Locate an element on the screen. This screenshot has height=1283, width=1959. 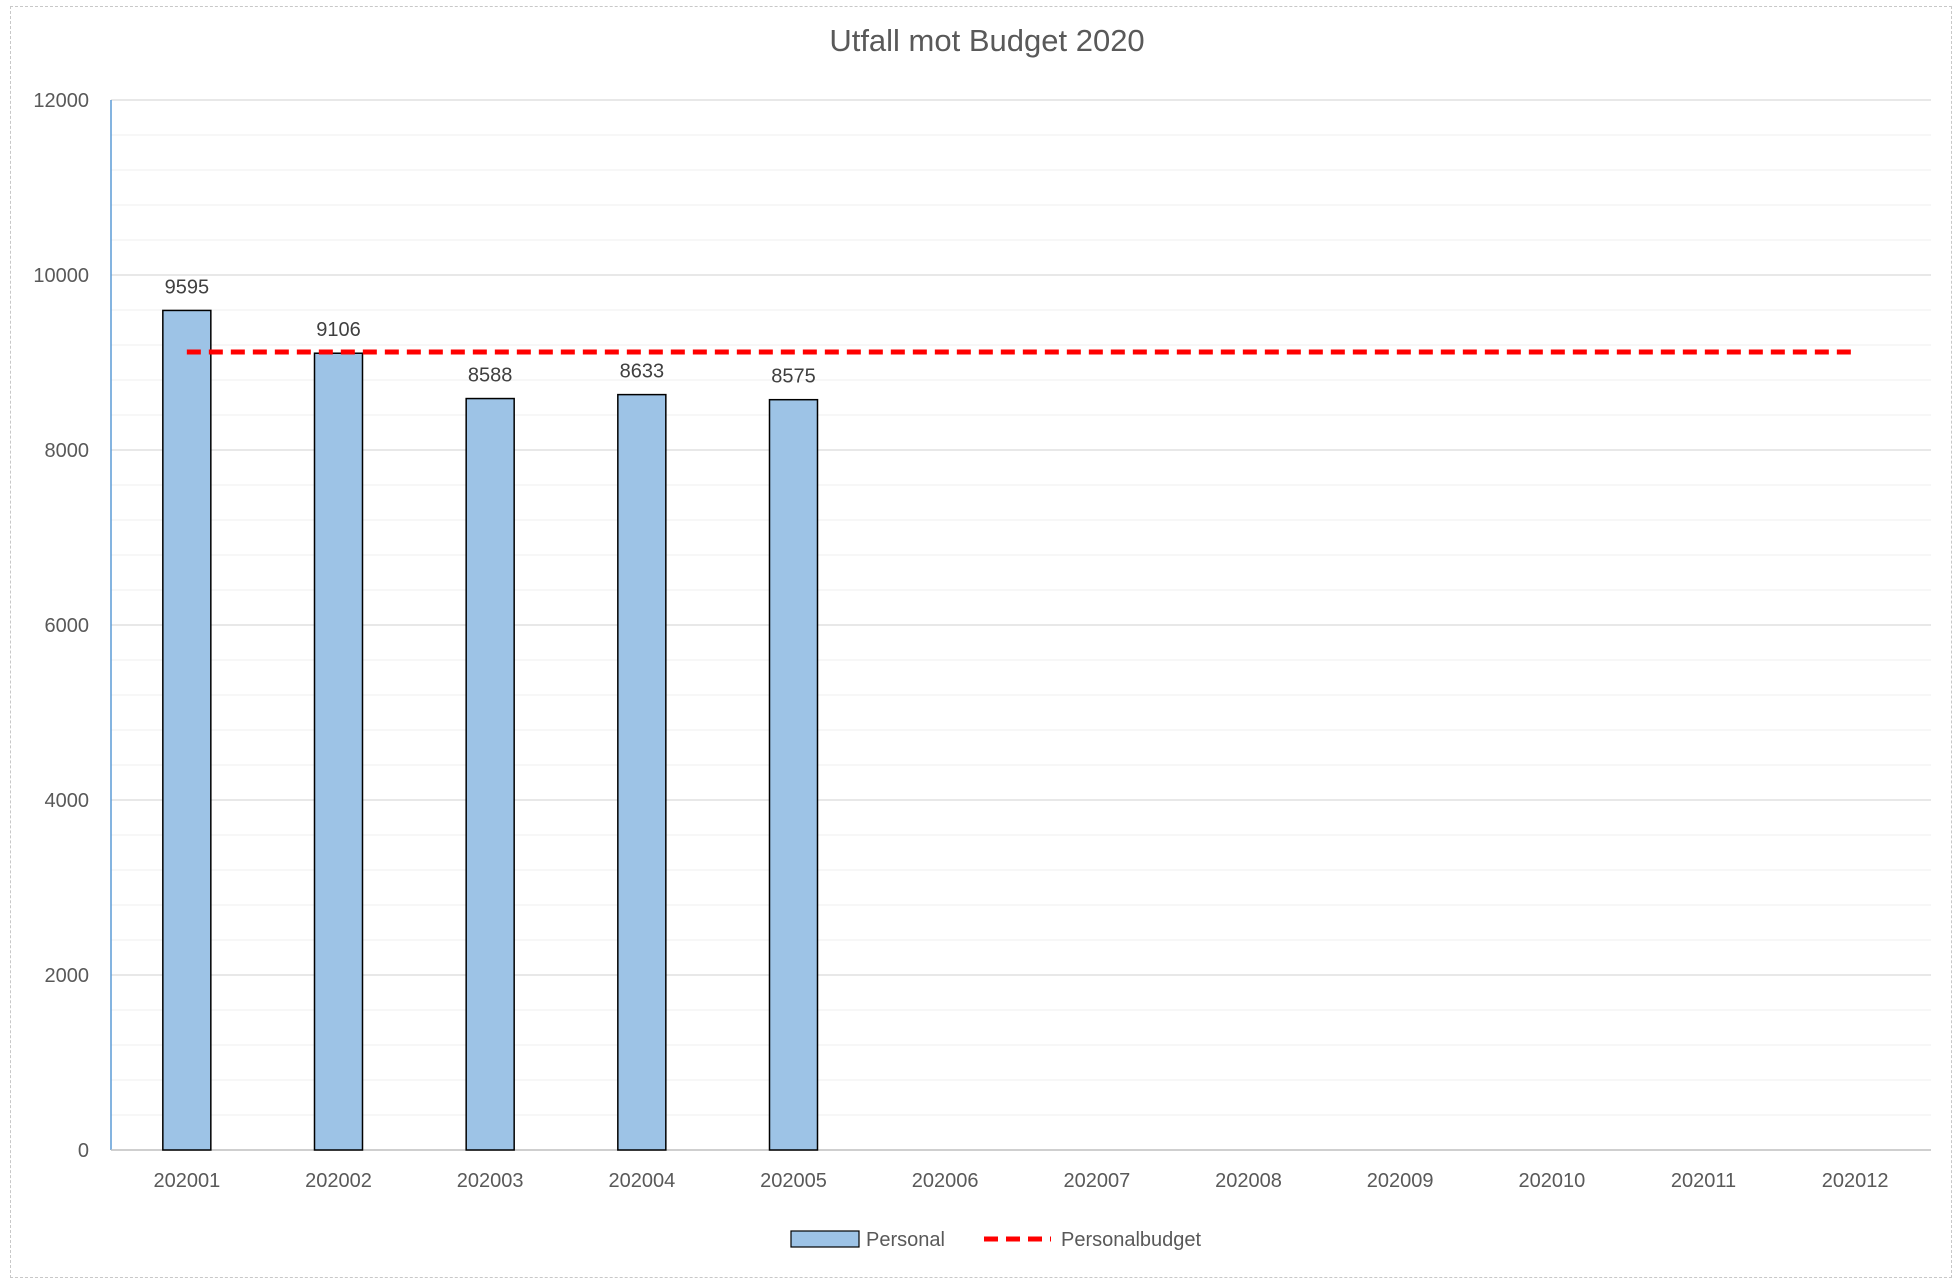
x-tick-label: 202003 is located at coordinates (490, 1181).